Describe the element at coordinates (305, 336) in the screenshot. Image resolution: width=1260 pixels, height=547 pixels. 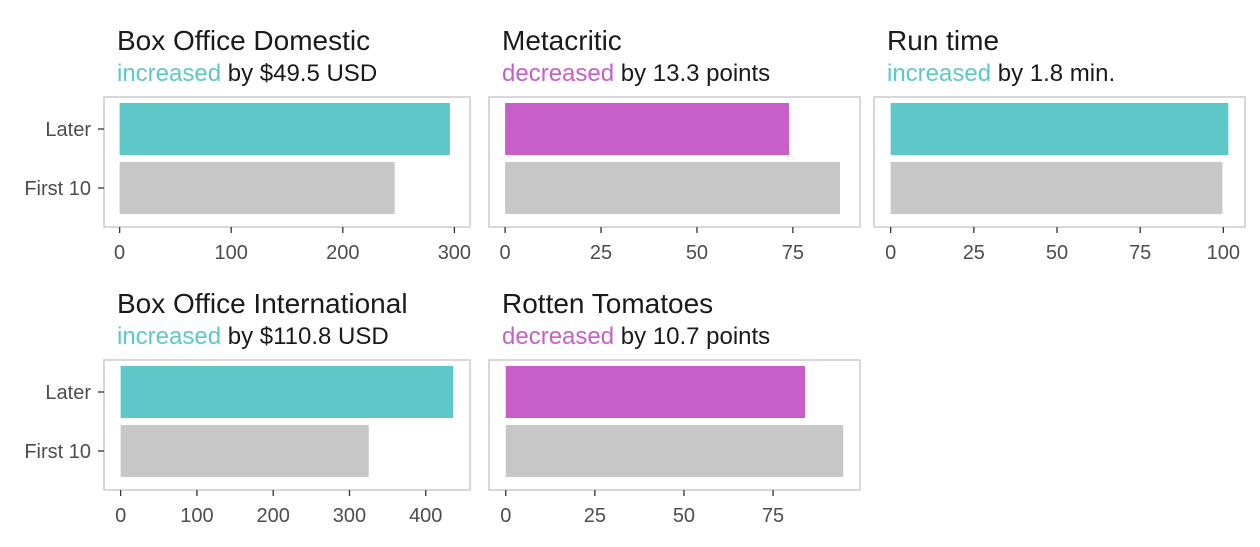
I see `subtitle-change-text: by $110.8 USD` at that location.